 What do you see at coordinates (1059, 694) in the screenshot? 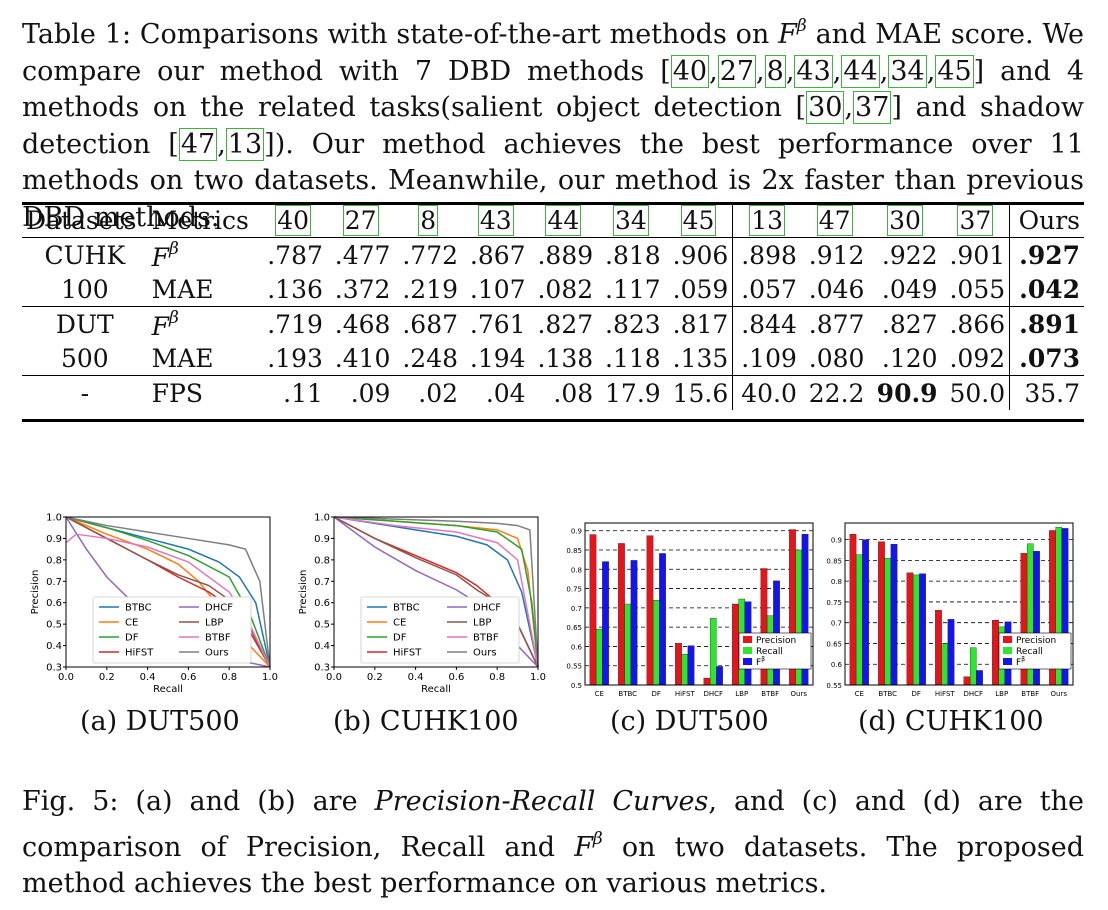
I see `x-tick-label: Ours` at bounding box center [1059, 694].